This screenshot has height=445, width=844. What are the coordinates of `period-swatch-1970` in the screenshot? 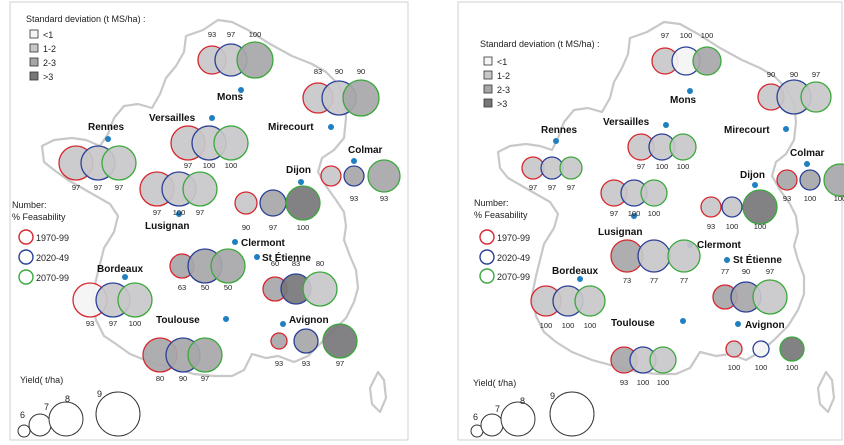 It's located at (487, 237).